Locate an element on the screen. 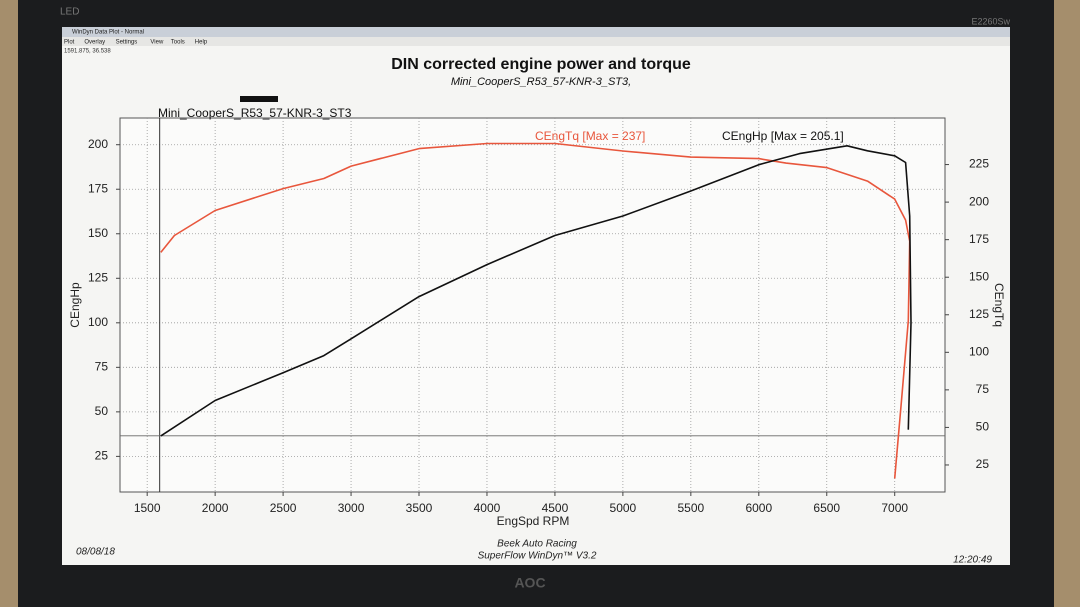 The width and height of the screenshot is (1080, 607). y2-tick-label: 200 is located at coordinates (979, 201).